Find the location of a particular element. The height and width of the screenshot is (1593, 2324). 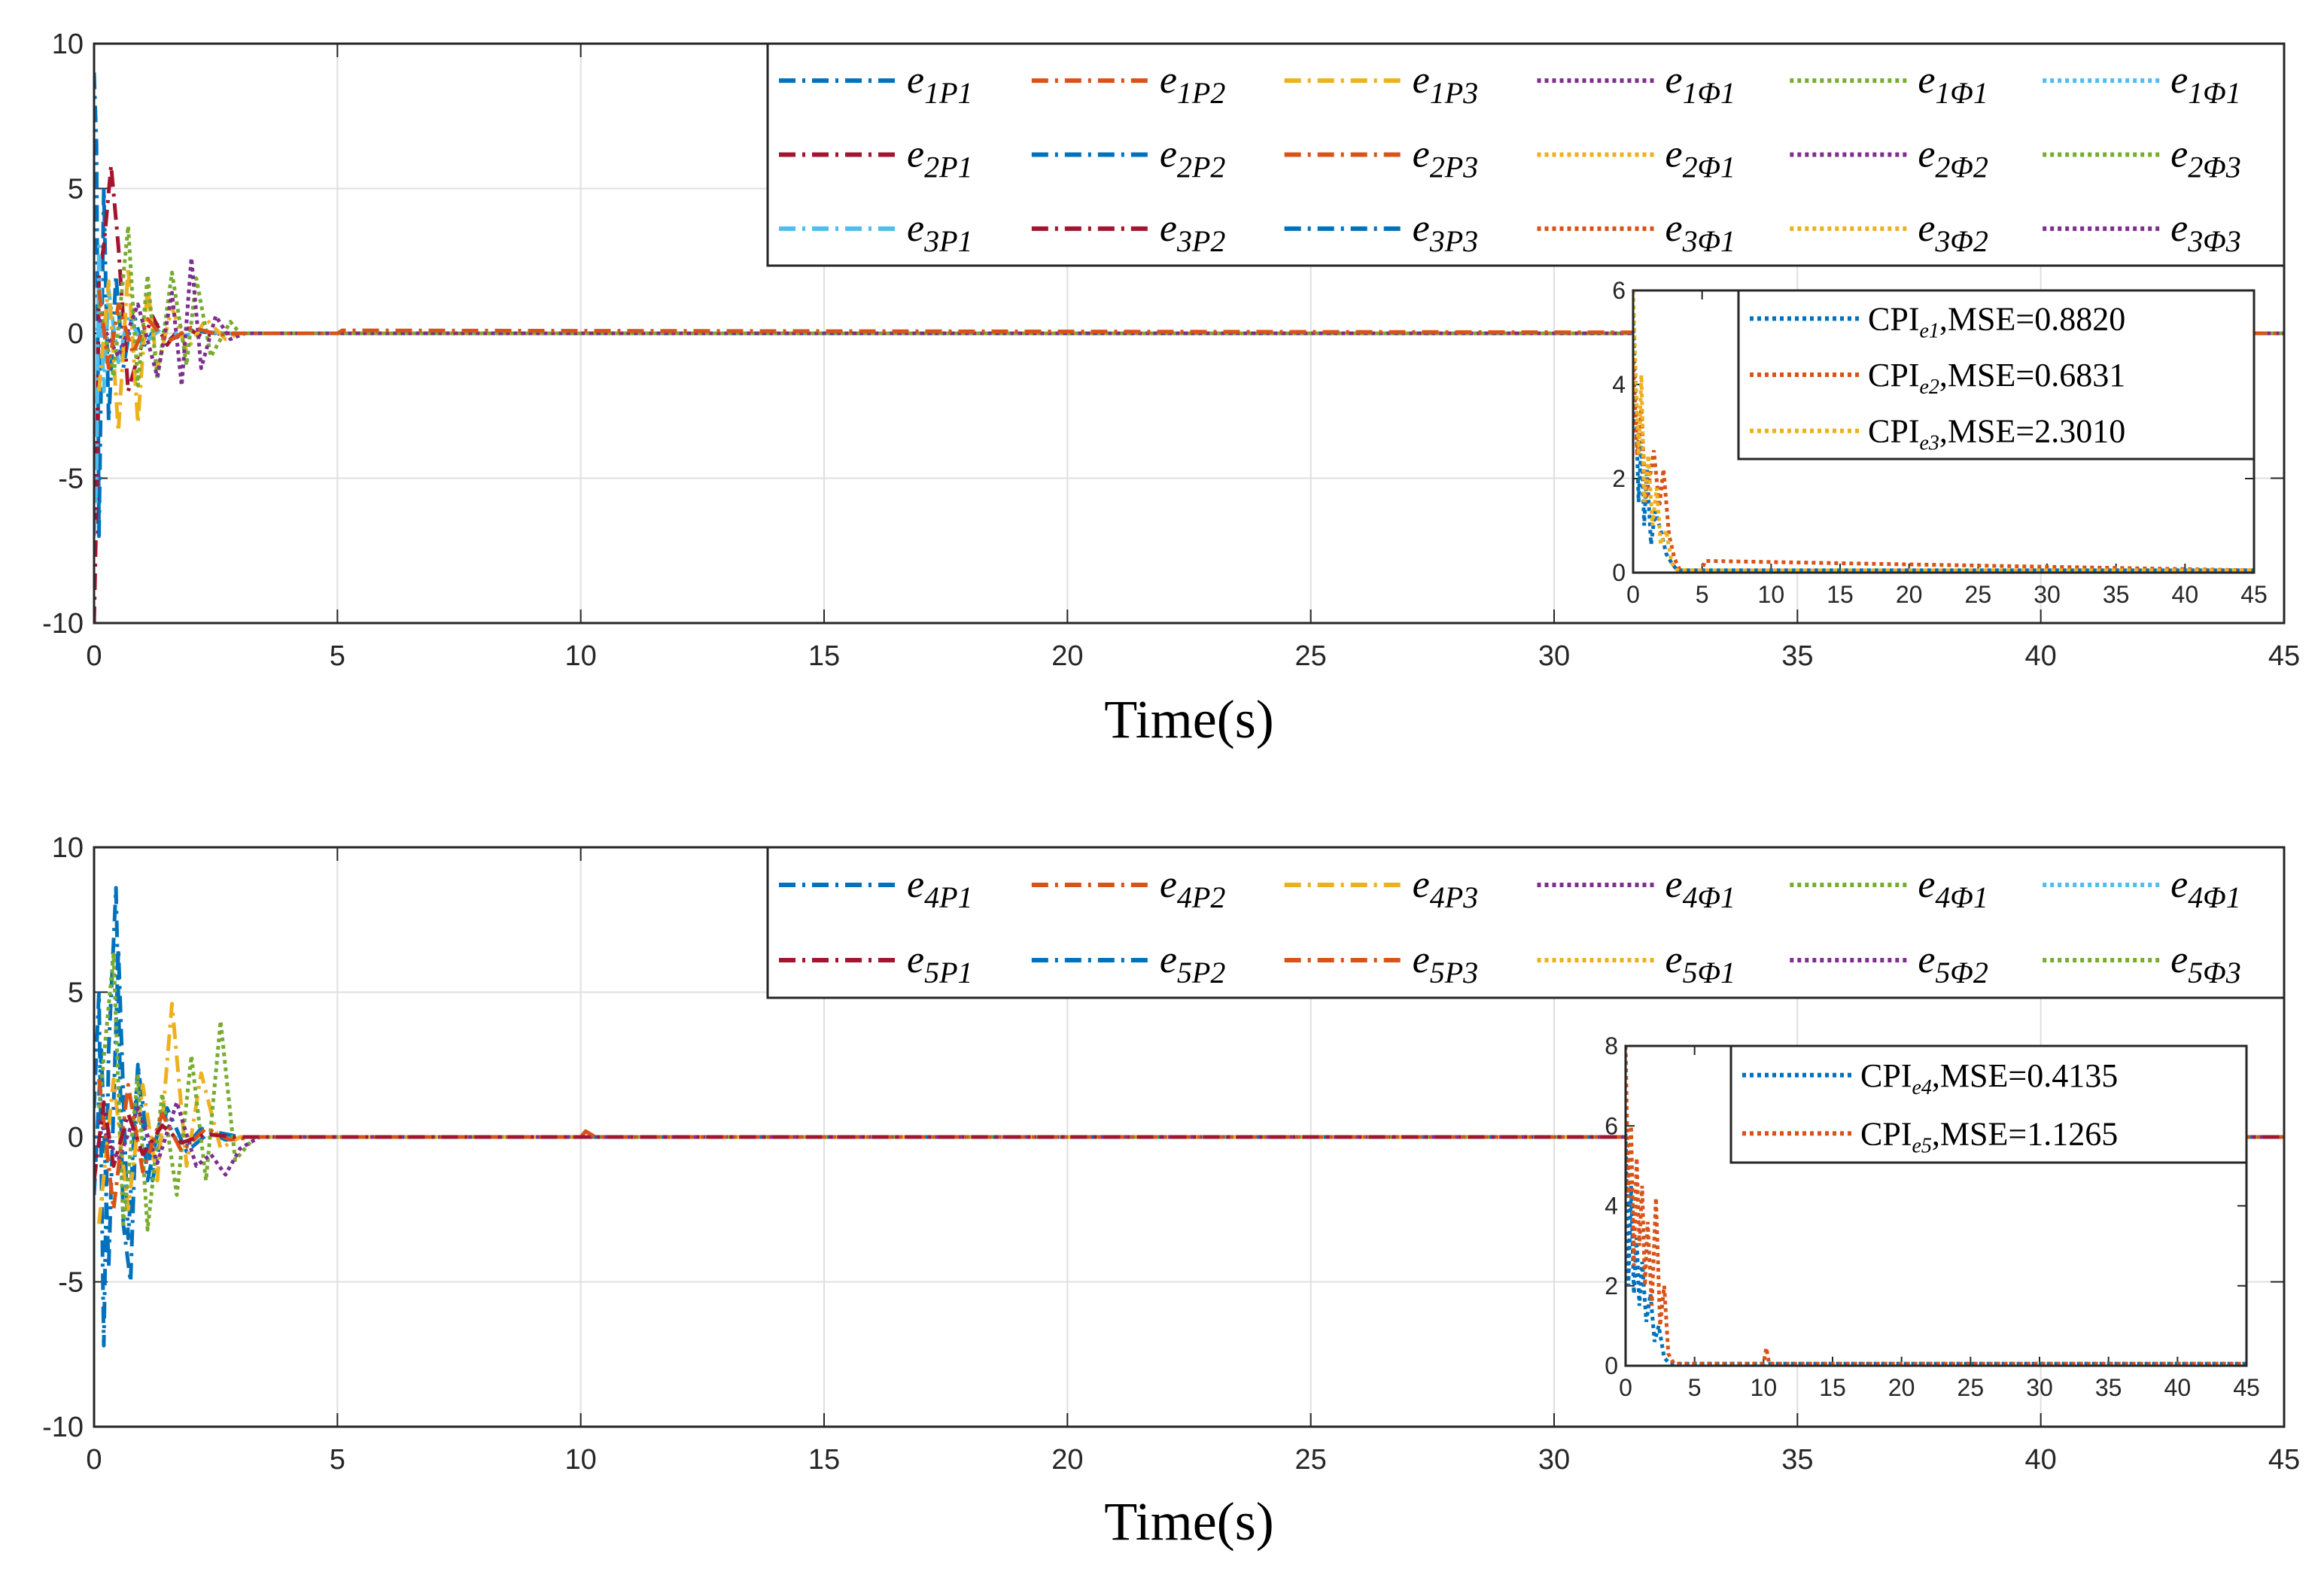

inset-legend-label: CPIe1,MSE=0.8820 is located at coordinates (1996, 321).